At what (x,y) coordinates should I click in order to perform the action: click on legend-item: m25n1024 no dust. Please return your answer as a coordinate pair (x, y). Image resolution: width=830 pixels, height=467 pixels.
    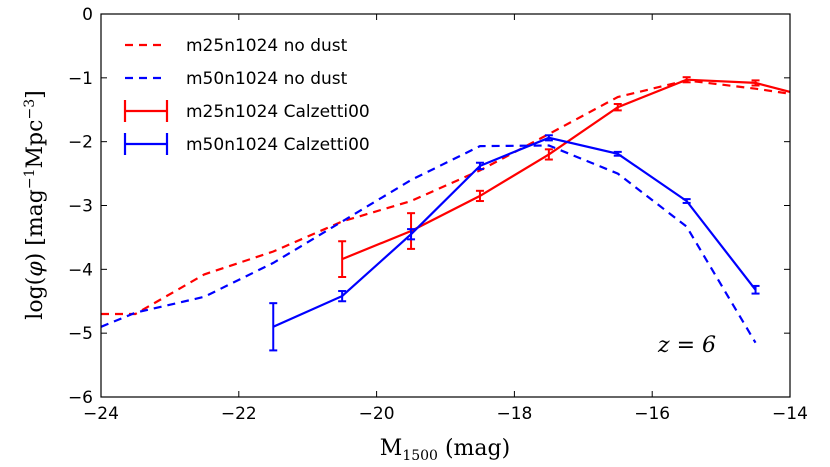
    Looking at the image, I should click on (236, 46).